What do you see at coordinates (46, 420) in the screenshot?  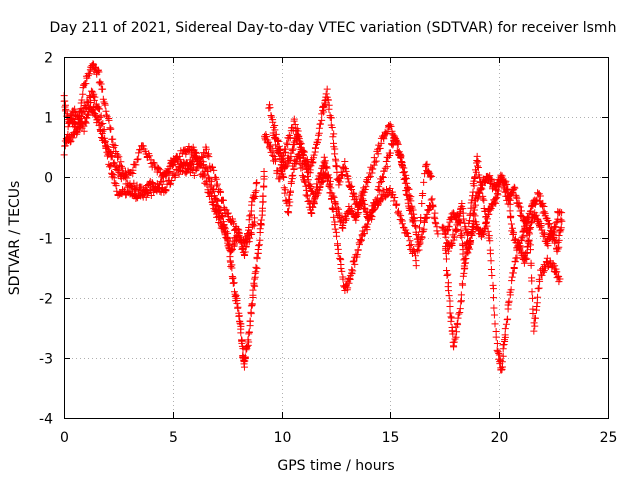 I see `y-tick-label: -4` at bounding box center [46, 420].